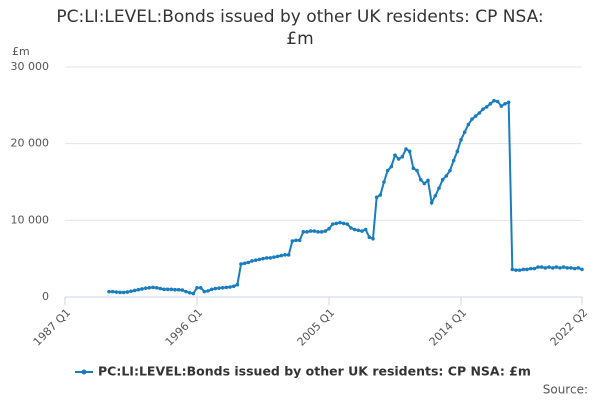 The height and width of the screenshot is (400, 600). What do you see at coordinates (565, 390) in the screenshot?
I see `source: Source:` at bounding box center [565, 390].